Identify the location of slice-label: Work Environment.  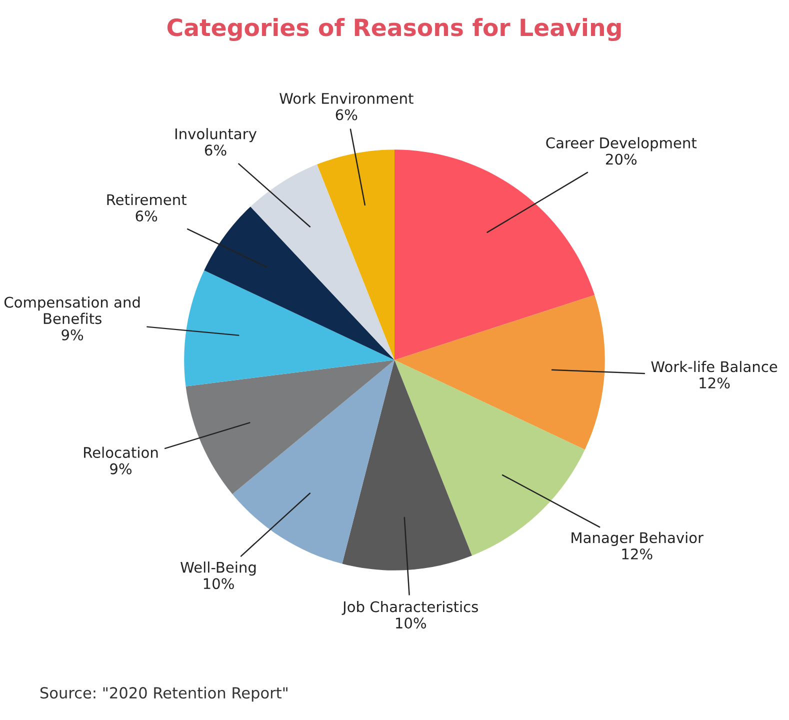
(347, 98).